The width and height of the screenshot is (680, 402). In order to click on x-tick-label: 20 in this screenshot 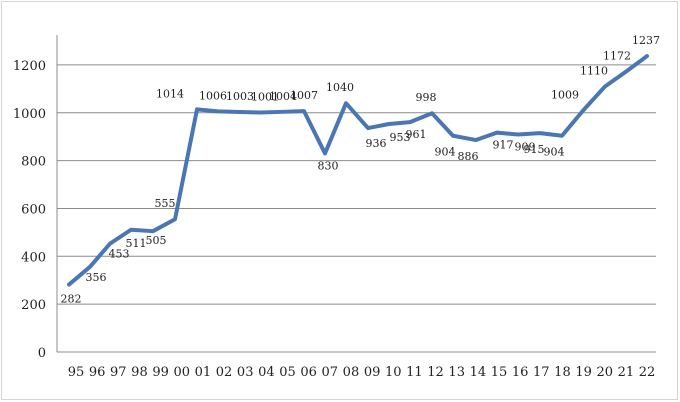, I will do `click(604, 372)`.